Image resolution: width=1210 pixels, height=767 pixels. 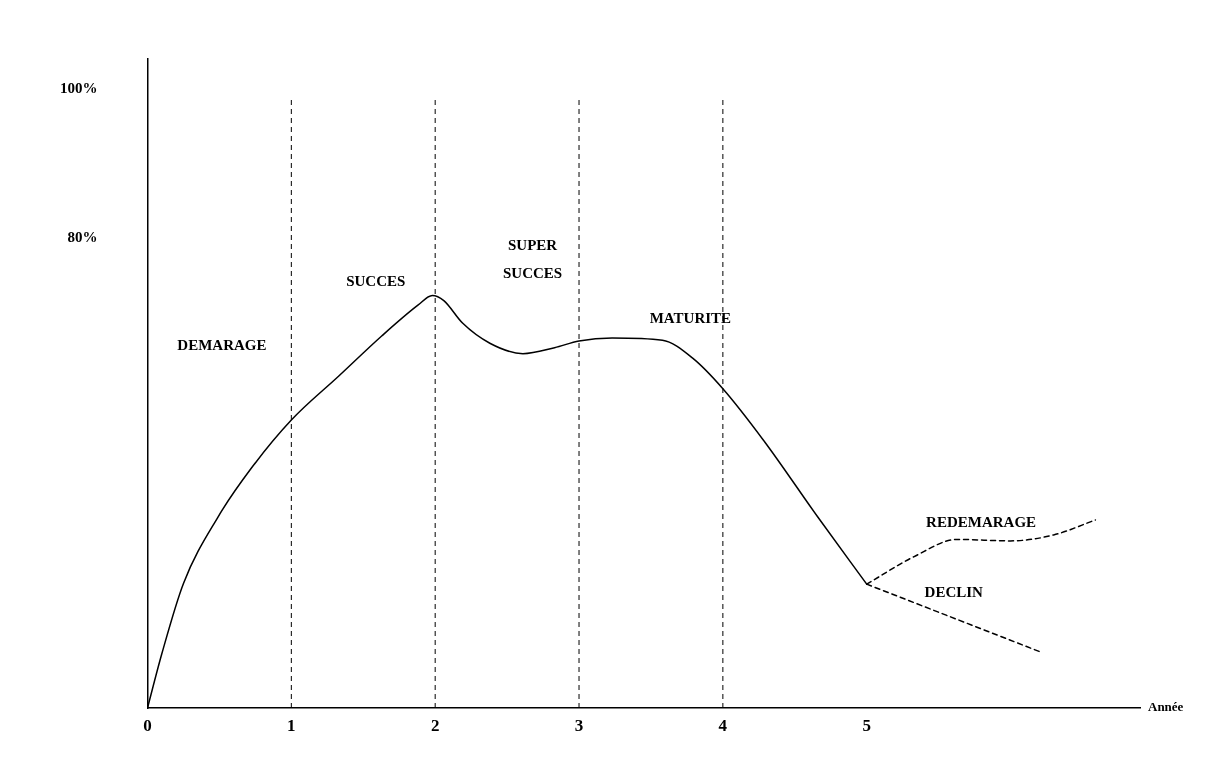 What do you see at coordinates (1166, 707) in the screenshot?
I see `x-axis-title: Année` at bounding box center [1166, 707].